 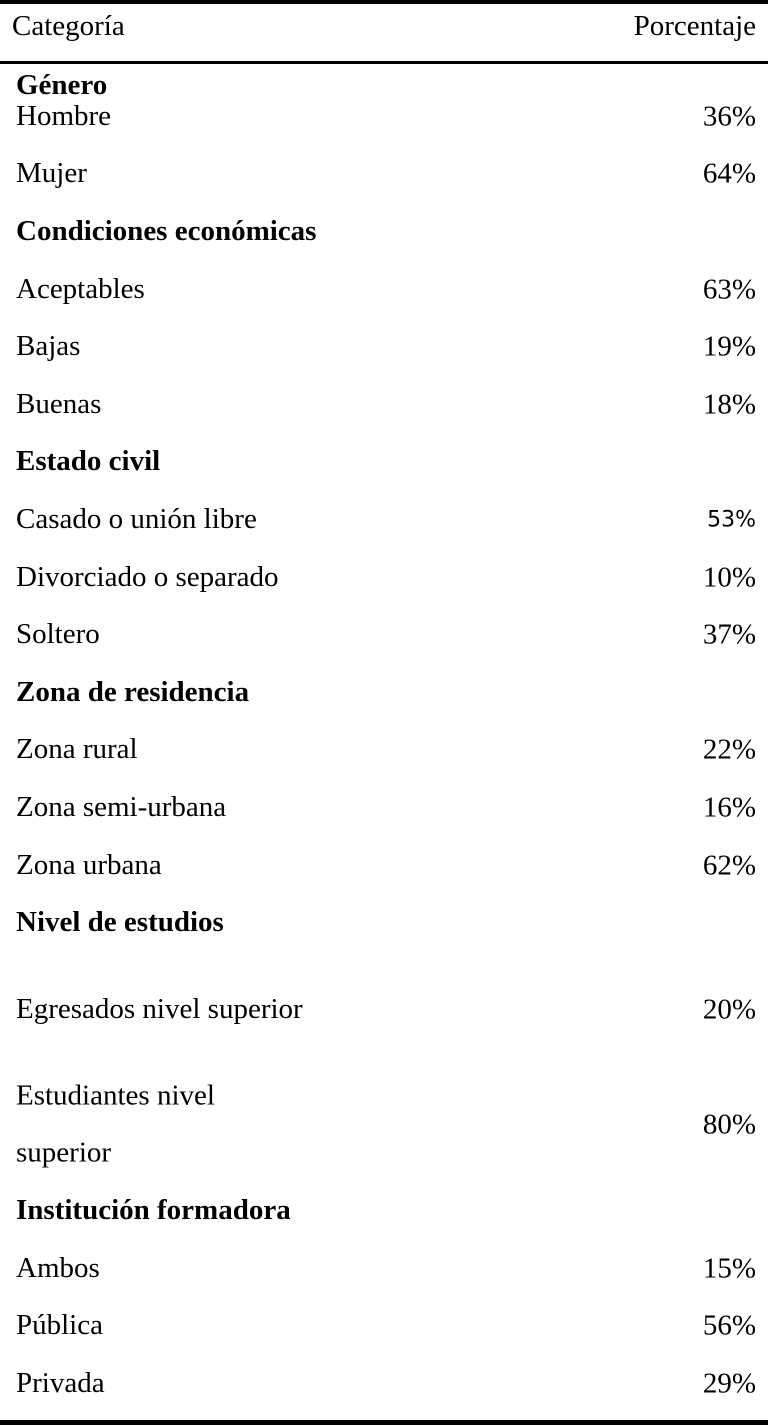 I want to click on group-heading-row: Nivel de estudios, so click(x=384, y=923).